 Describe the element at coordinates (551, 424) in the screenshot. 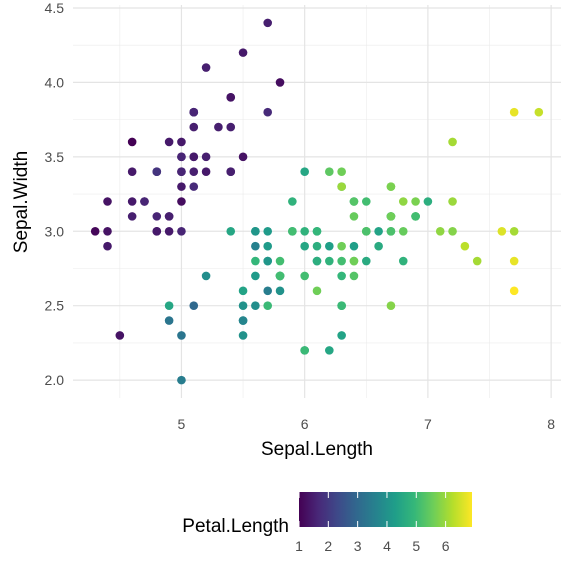

I see `x-tick-label: 8` at that location.